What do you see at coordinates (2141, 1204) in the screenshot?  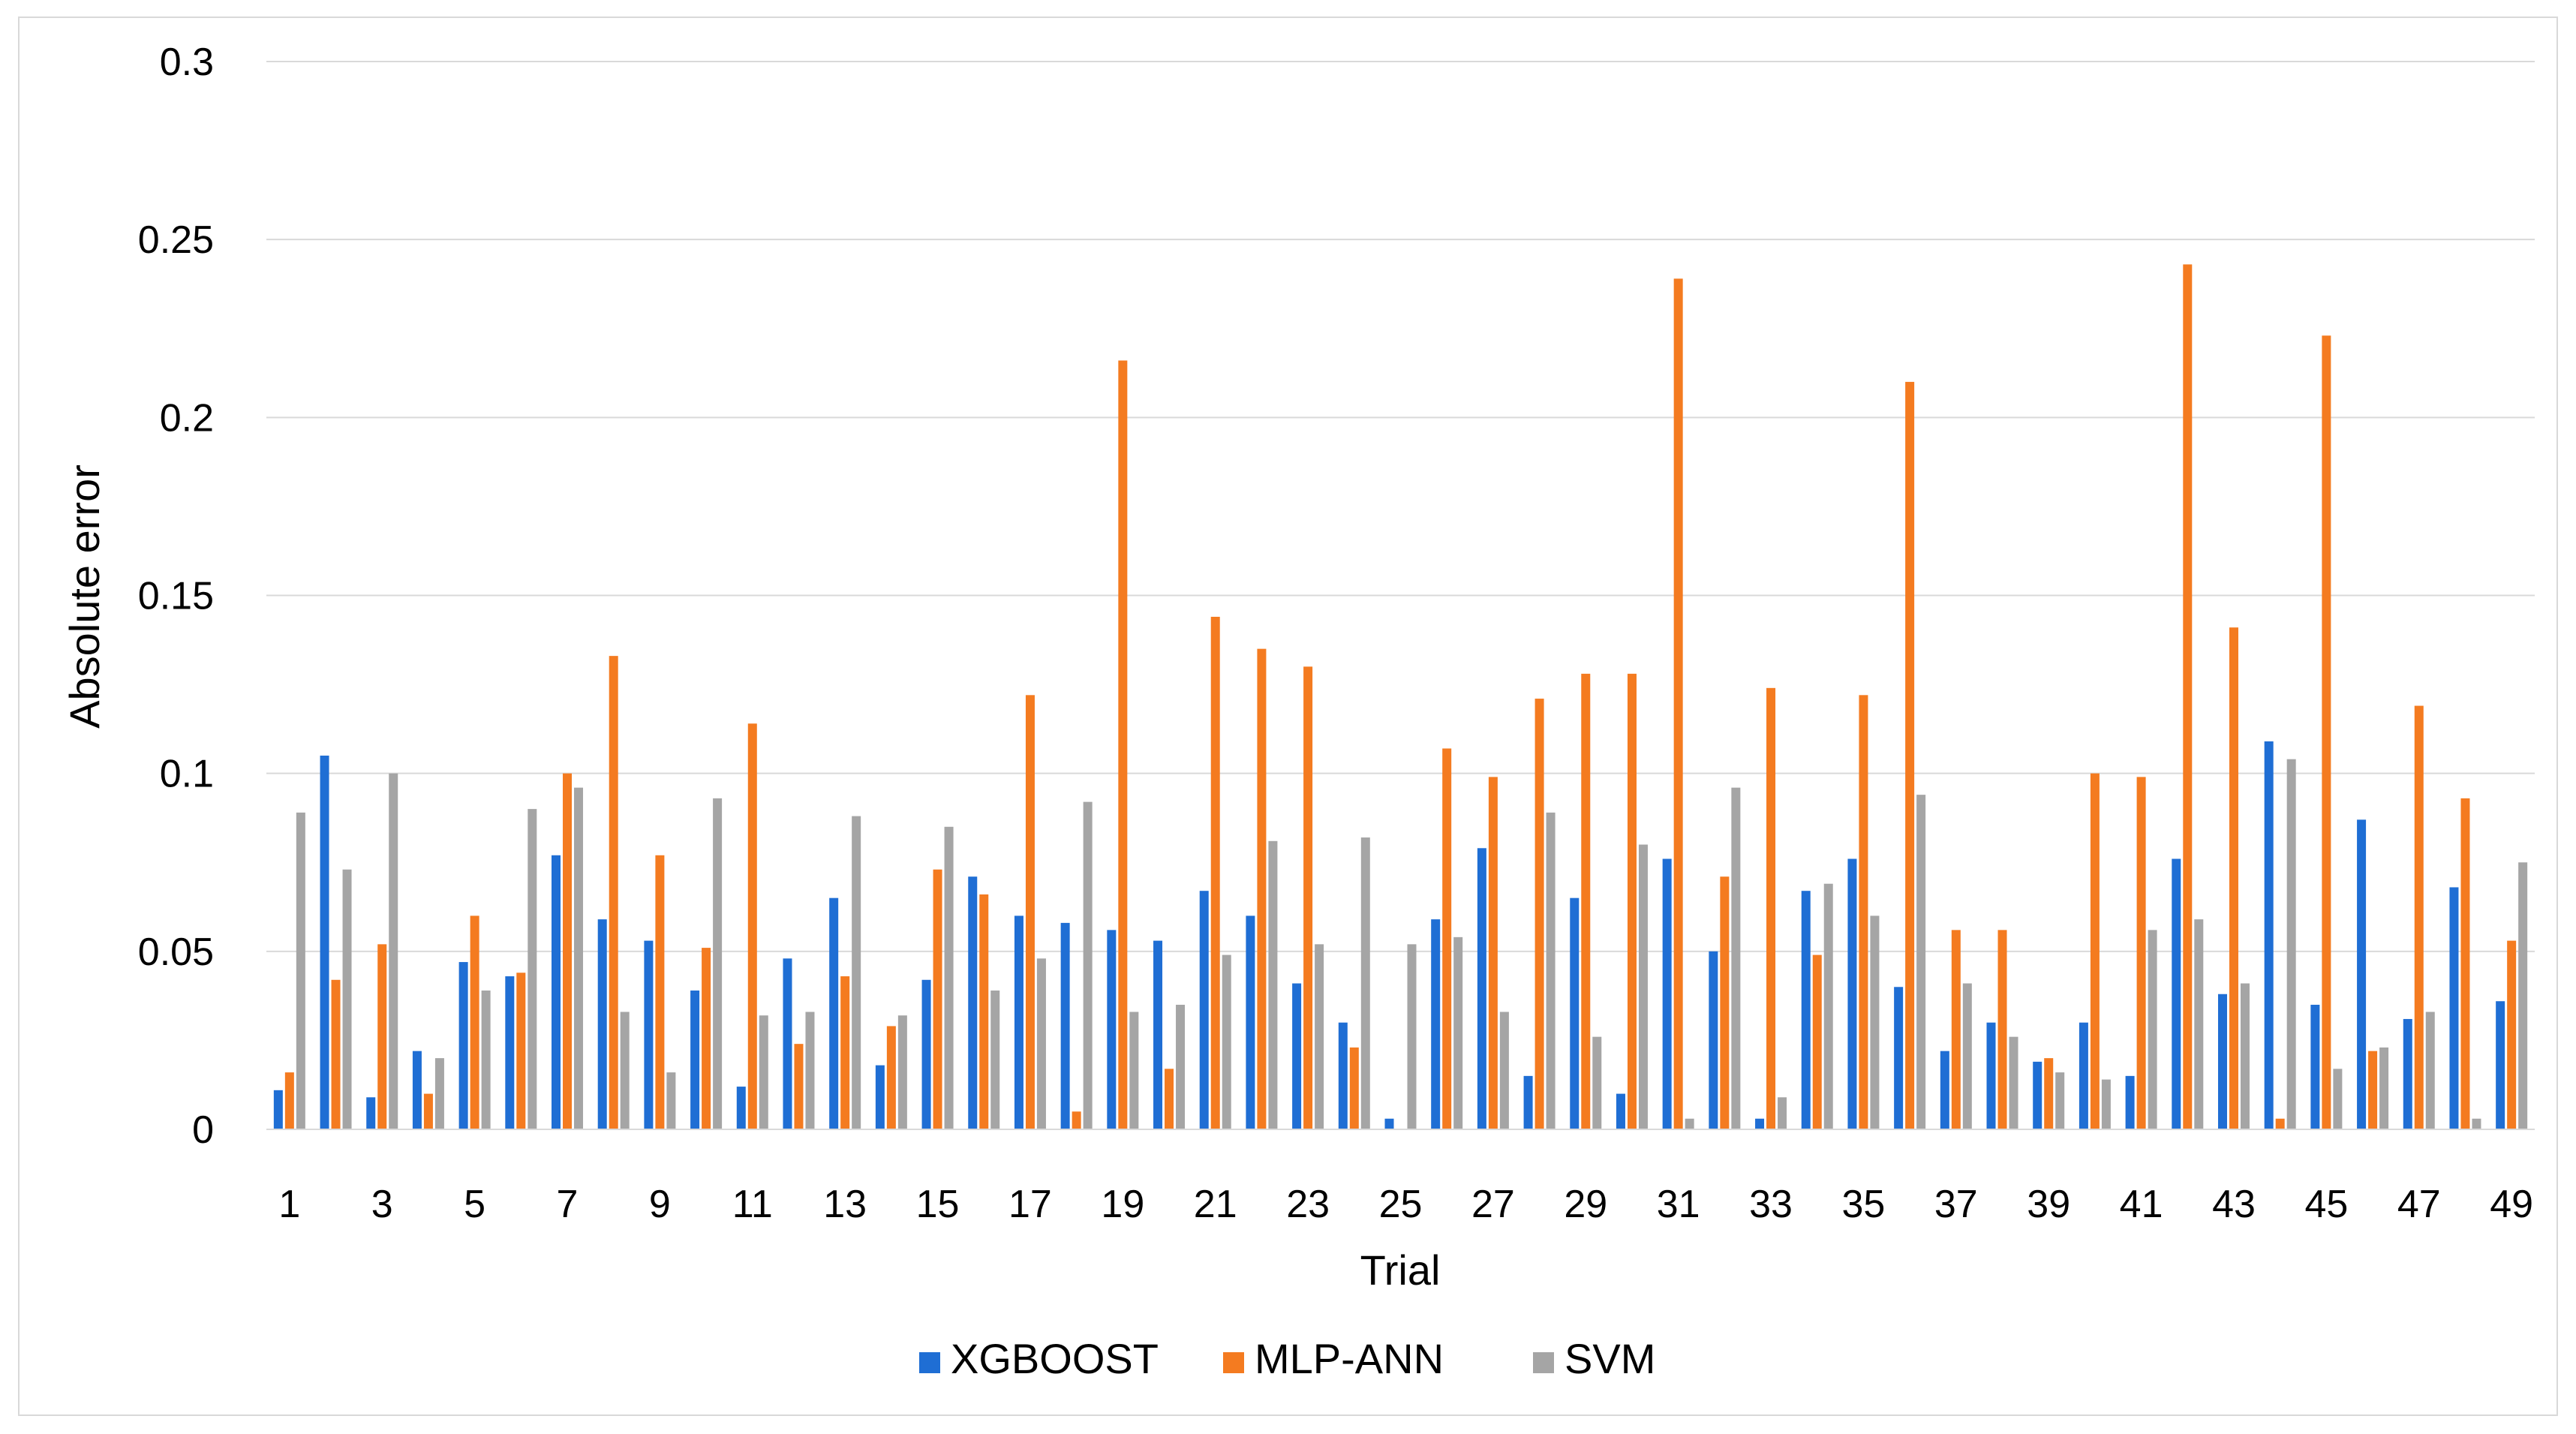 I see `x-tick-label: 41` at bounding box center [2141, 1204].